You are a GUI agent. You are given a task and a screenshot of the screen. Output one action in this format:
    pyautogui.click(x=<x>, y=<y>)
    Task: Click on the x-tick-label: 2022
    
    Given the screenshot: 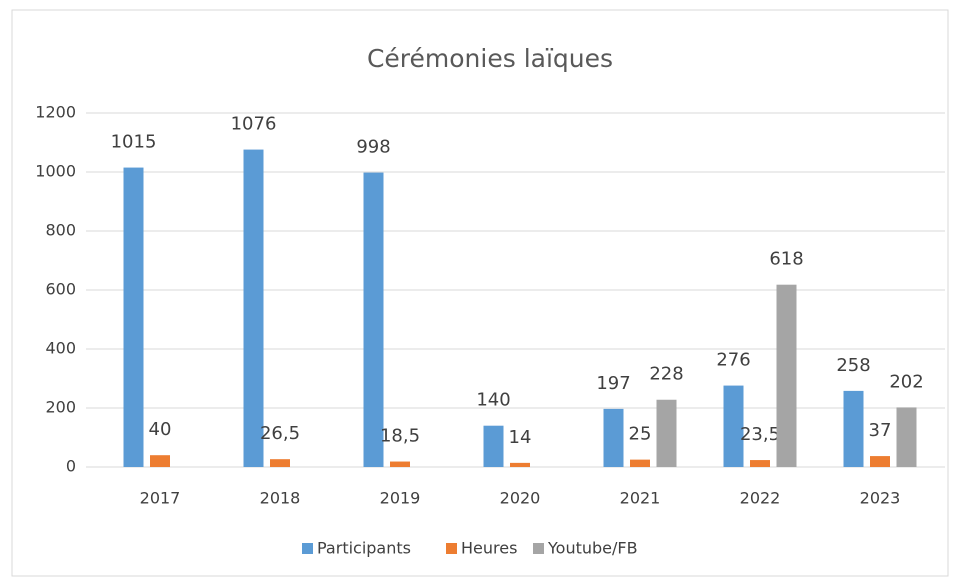 What is the action you would take?
    pyautogui.click(x=760, y=498)
    